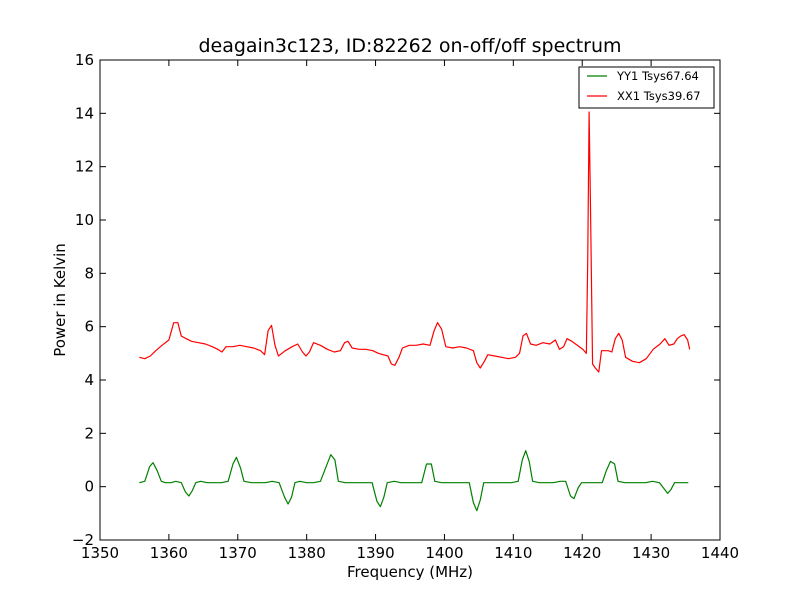  What do you see at coordinates (651, 553) in the screenshot?
I see `x-tick-label-8: 1430` at bounding box center [651, 553].